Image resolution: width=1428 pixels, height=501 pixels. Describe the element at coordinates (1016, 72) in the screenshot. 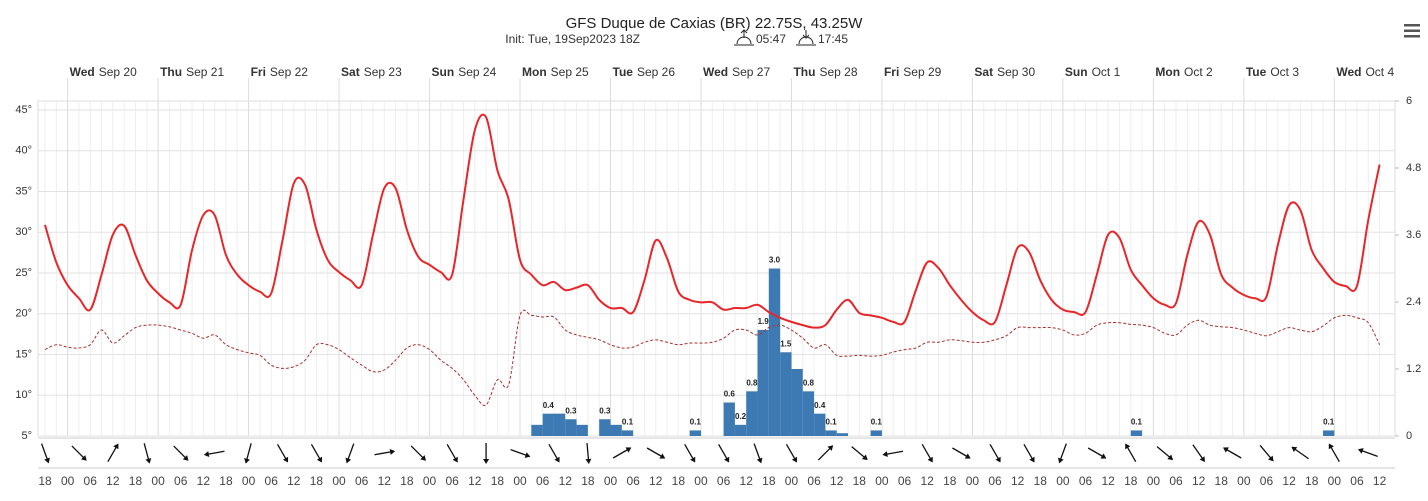

I see `date: Sep 30` at that location.